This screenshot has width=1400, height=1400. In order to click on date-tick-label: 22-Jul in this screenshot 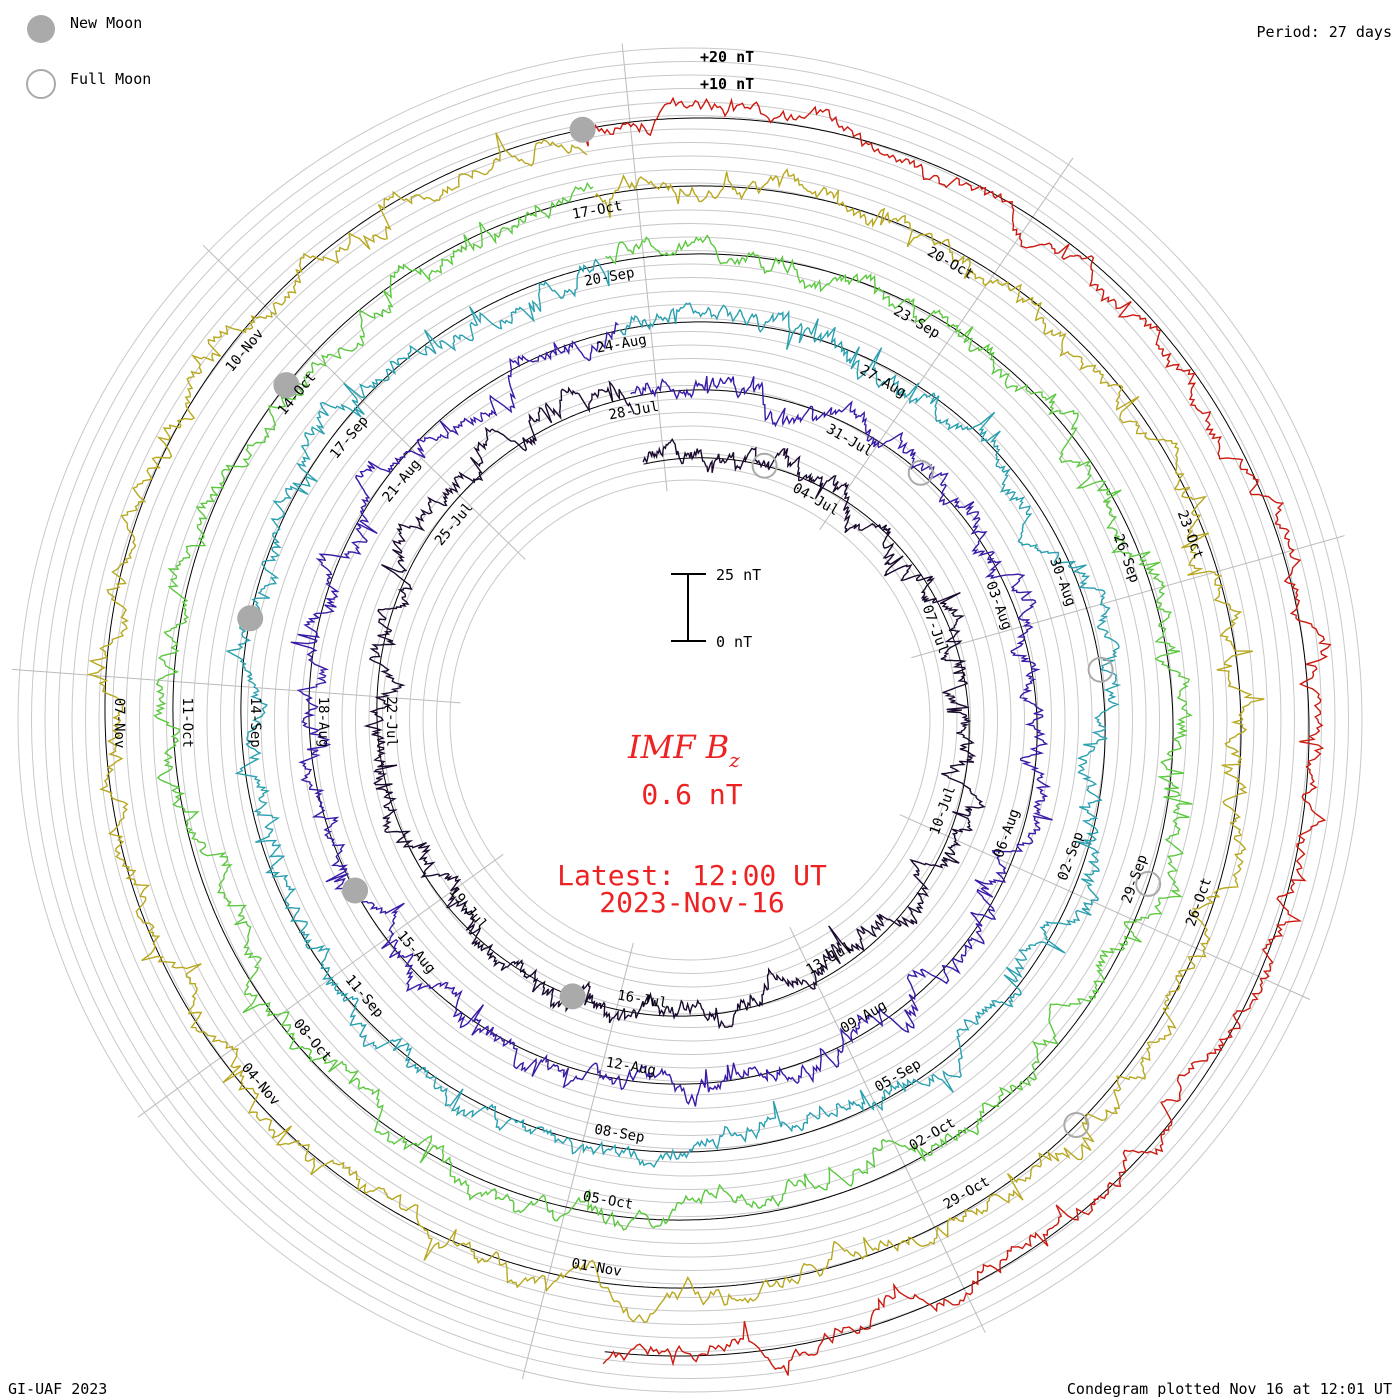, I will do `click(391, 721)`.